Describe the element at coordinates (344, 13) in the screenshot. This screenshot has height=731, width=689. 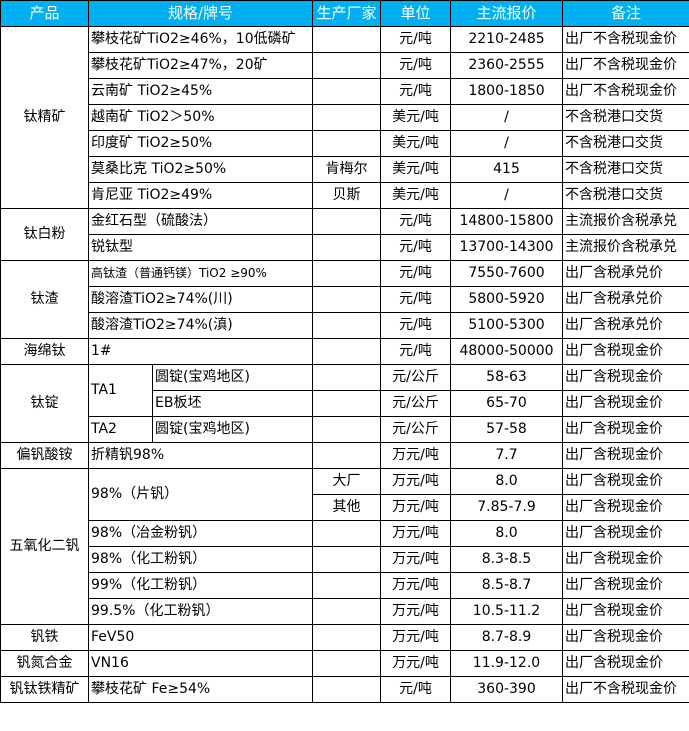
I see `header-row: 产品 规格/牌号 生产厂家 单位 主流报价 备注` at that location.